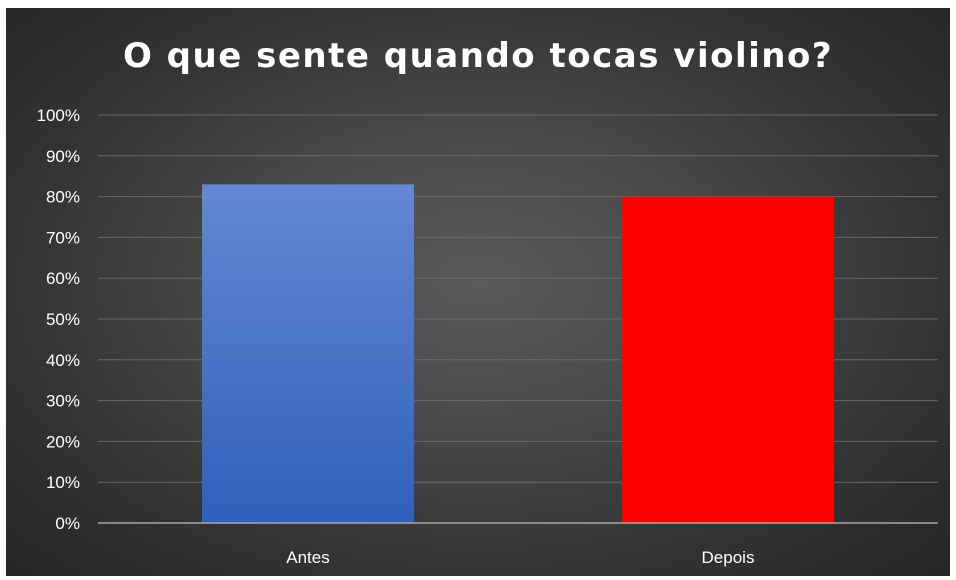  What do you see at coordinates (58, 115) in the screenshot?
I see `y-tick-label: 100%` at bounding box center [58, 115].